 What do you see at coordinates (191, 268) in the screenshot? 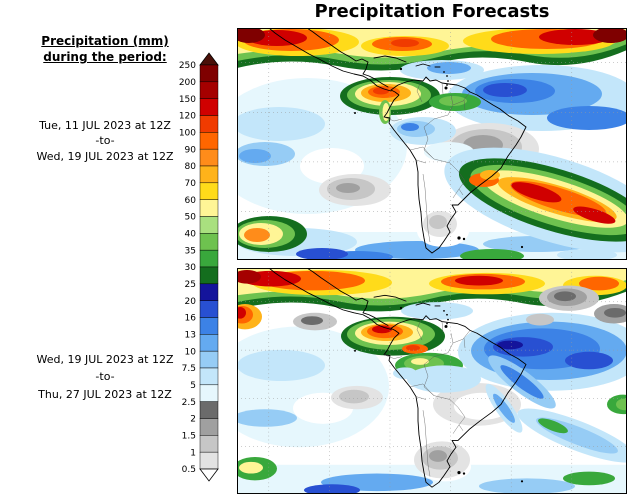
I see `colorbar-tick-label: 30` at bounding box center [191, 268].